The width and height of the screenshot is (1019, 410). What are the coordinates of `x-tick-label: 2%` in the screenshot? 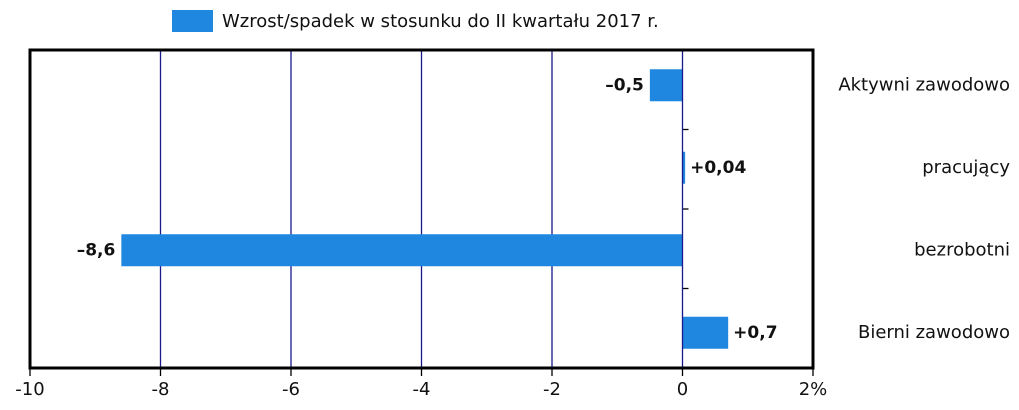 It's located at (813, 389).